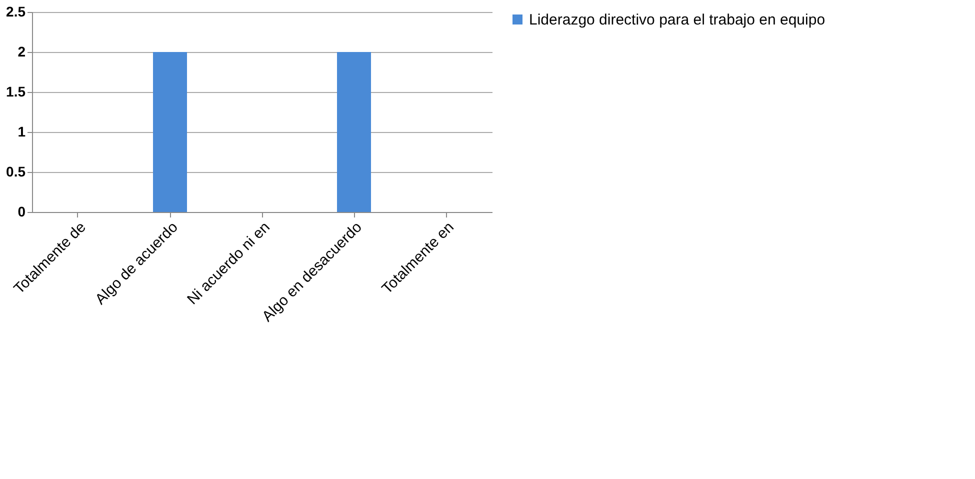 This screenshot has width=975, height=479. Describe the element at coordinates (22, 52) in the screenshot. I see `y-tick-label: 2` at that location.